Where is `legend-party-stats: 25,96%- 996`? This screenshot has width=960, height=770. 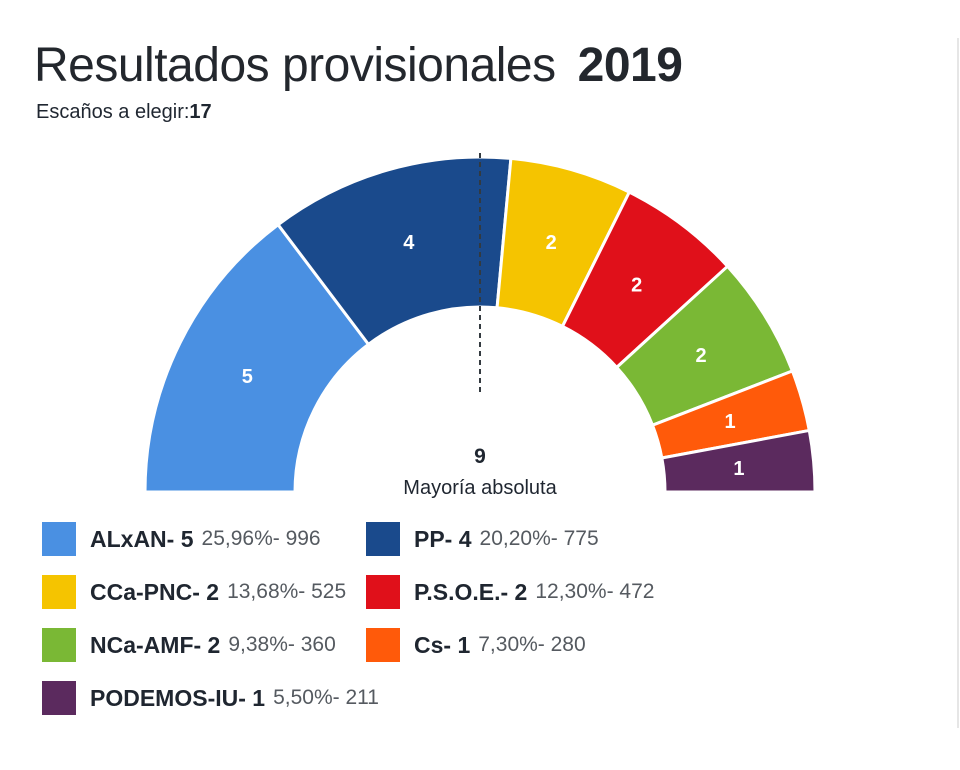 legend-party-stats: 25,96%- 996 is located at coordinates (261, 538).